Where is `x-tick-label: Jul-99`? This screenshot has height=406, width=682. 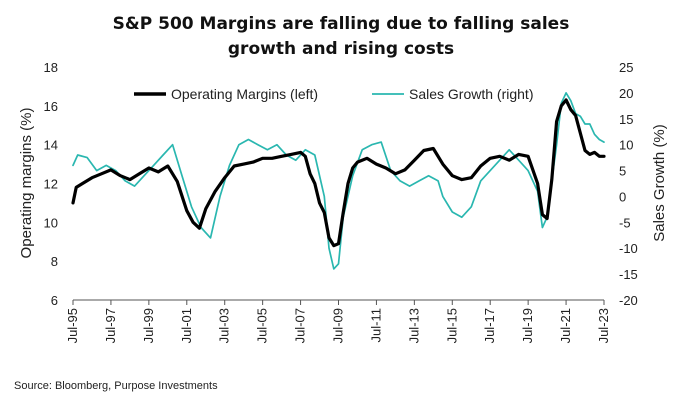
x-tick-label: Jul-99 is located at coordinates (148, 325).